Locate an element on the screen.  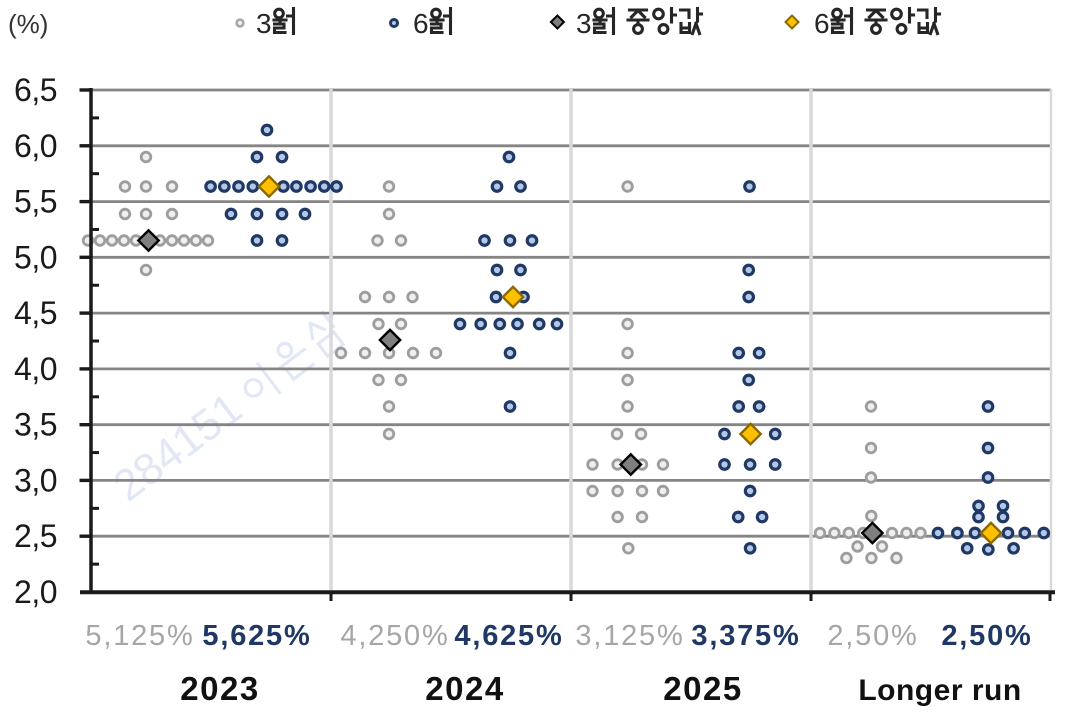
svg-text: 3,0 is located at coordinates (35, 480).